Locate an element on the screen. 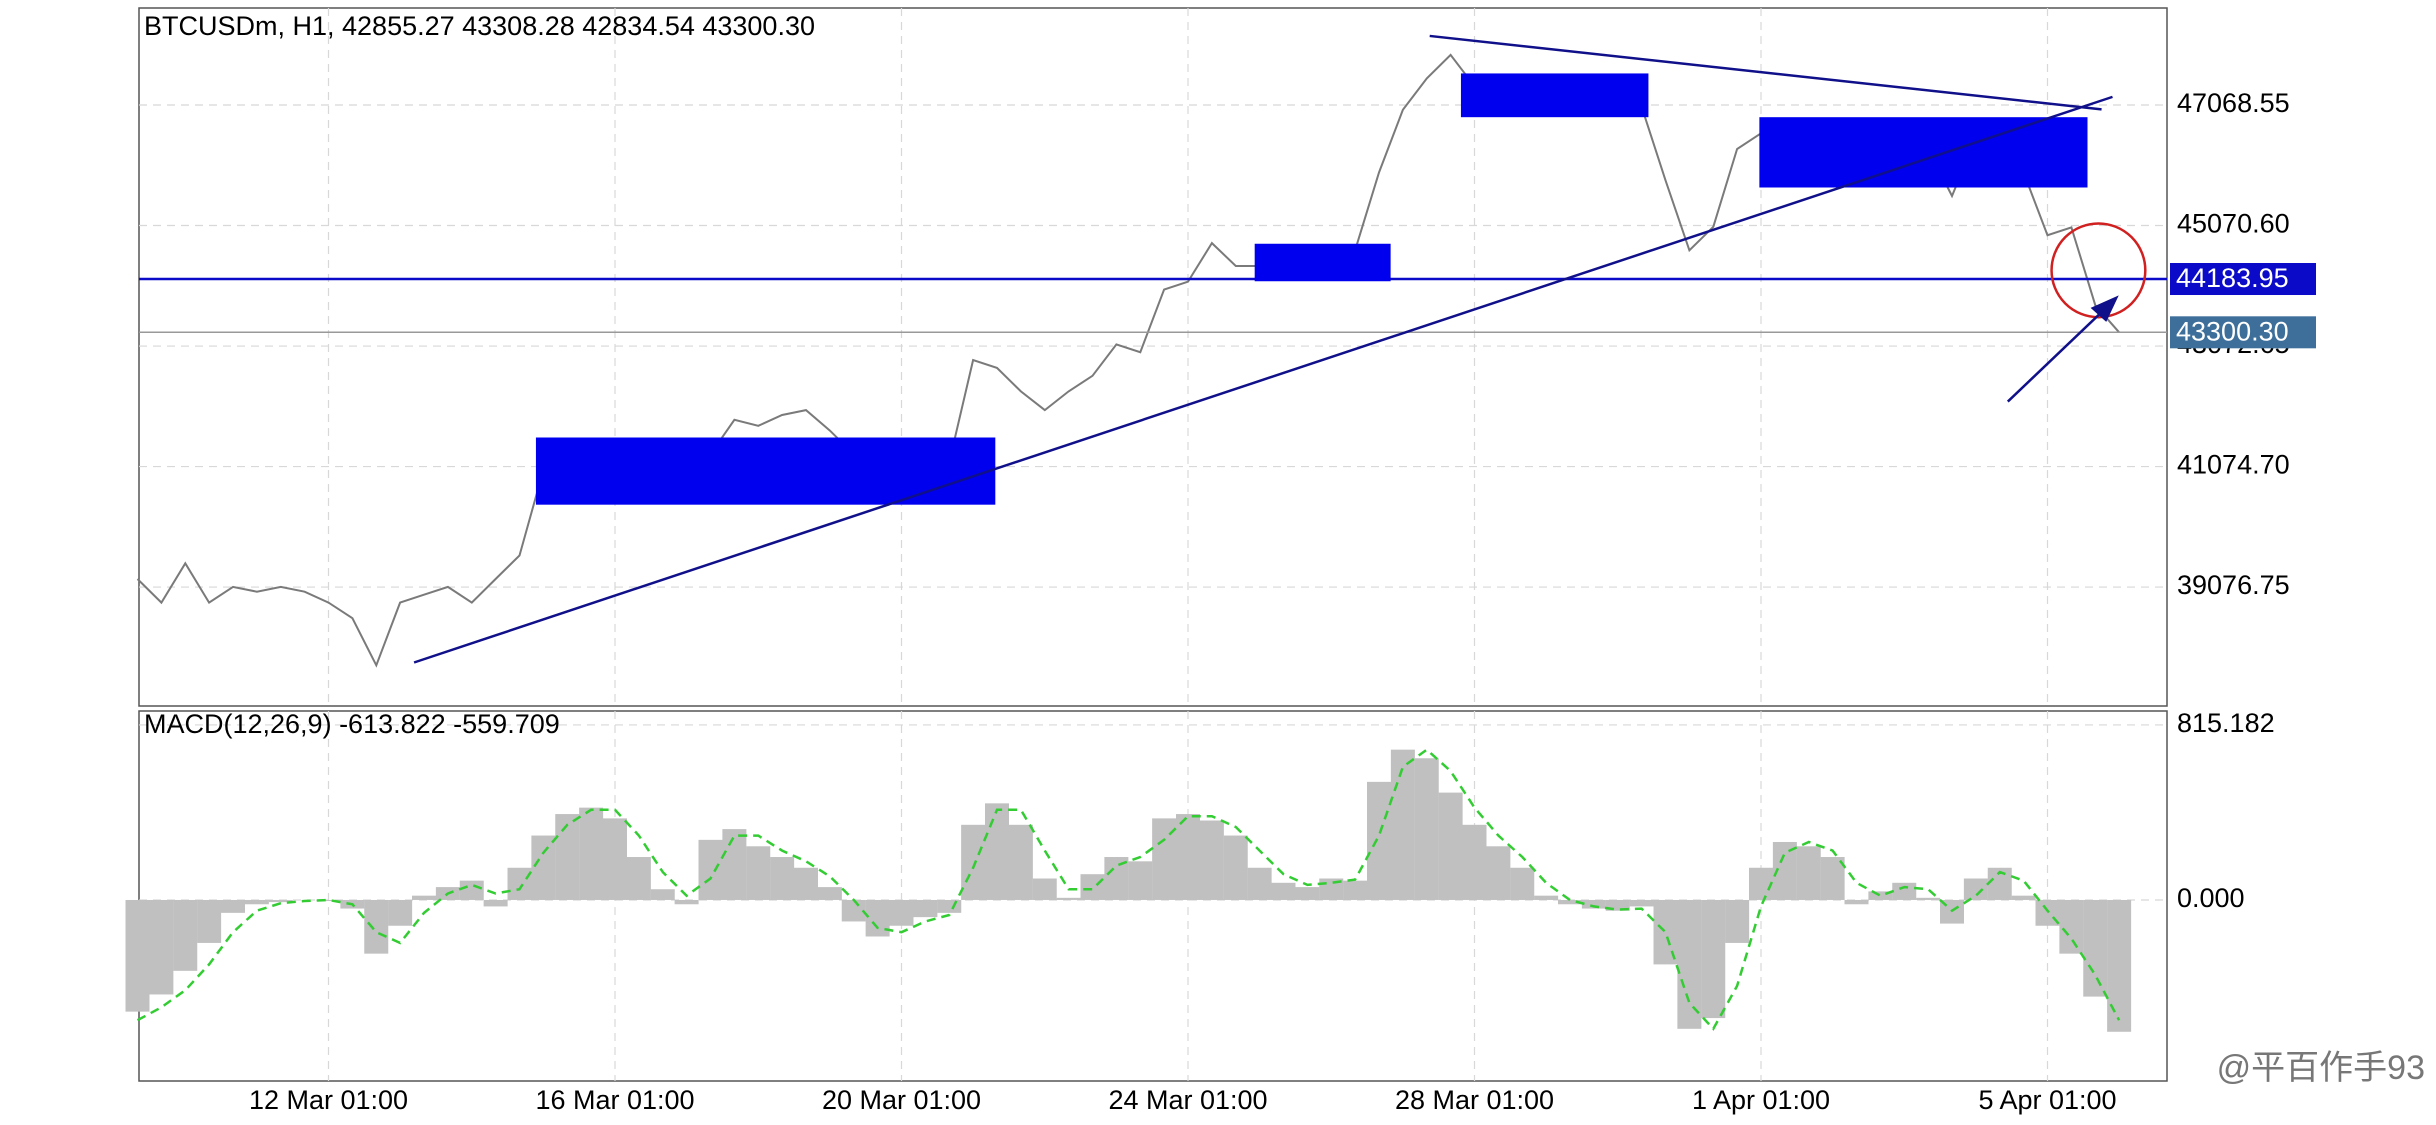  y-tick-label: 41074.70 is located at coordinates (2233, 465).